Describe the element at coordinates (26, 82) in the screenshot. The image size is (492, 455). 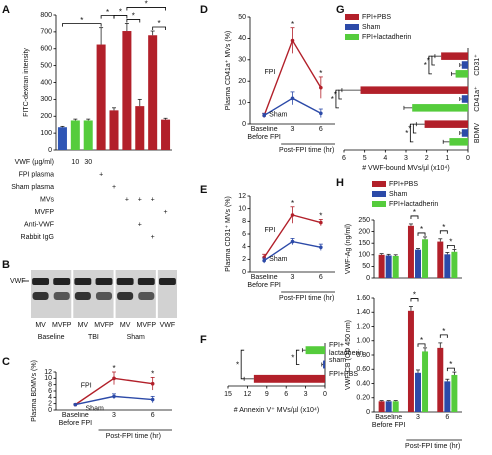
I see `y-axis-title: FITC-dextran intensity` at that location.